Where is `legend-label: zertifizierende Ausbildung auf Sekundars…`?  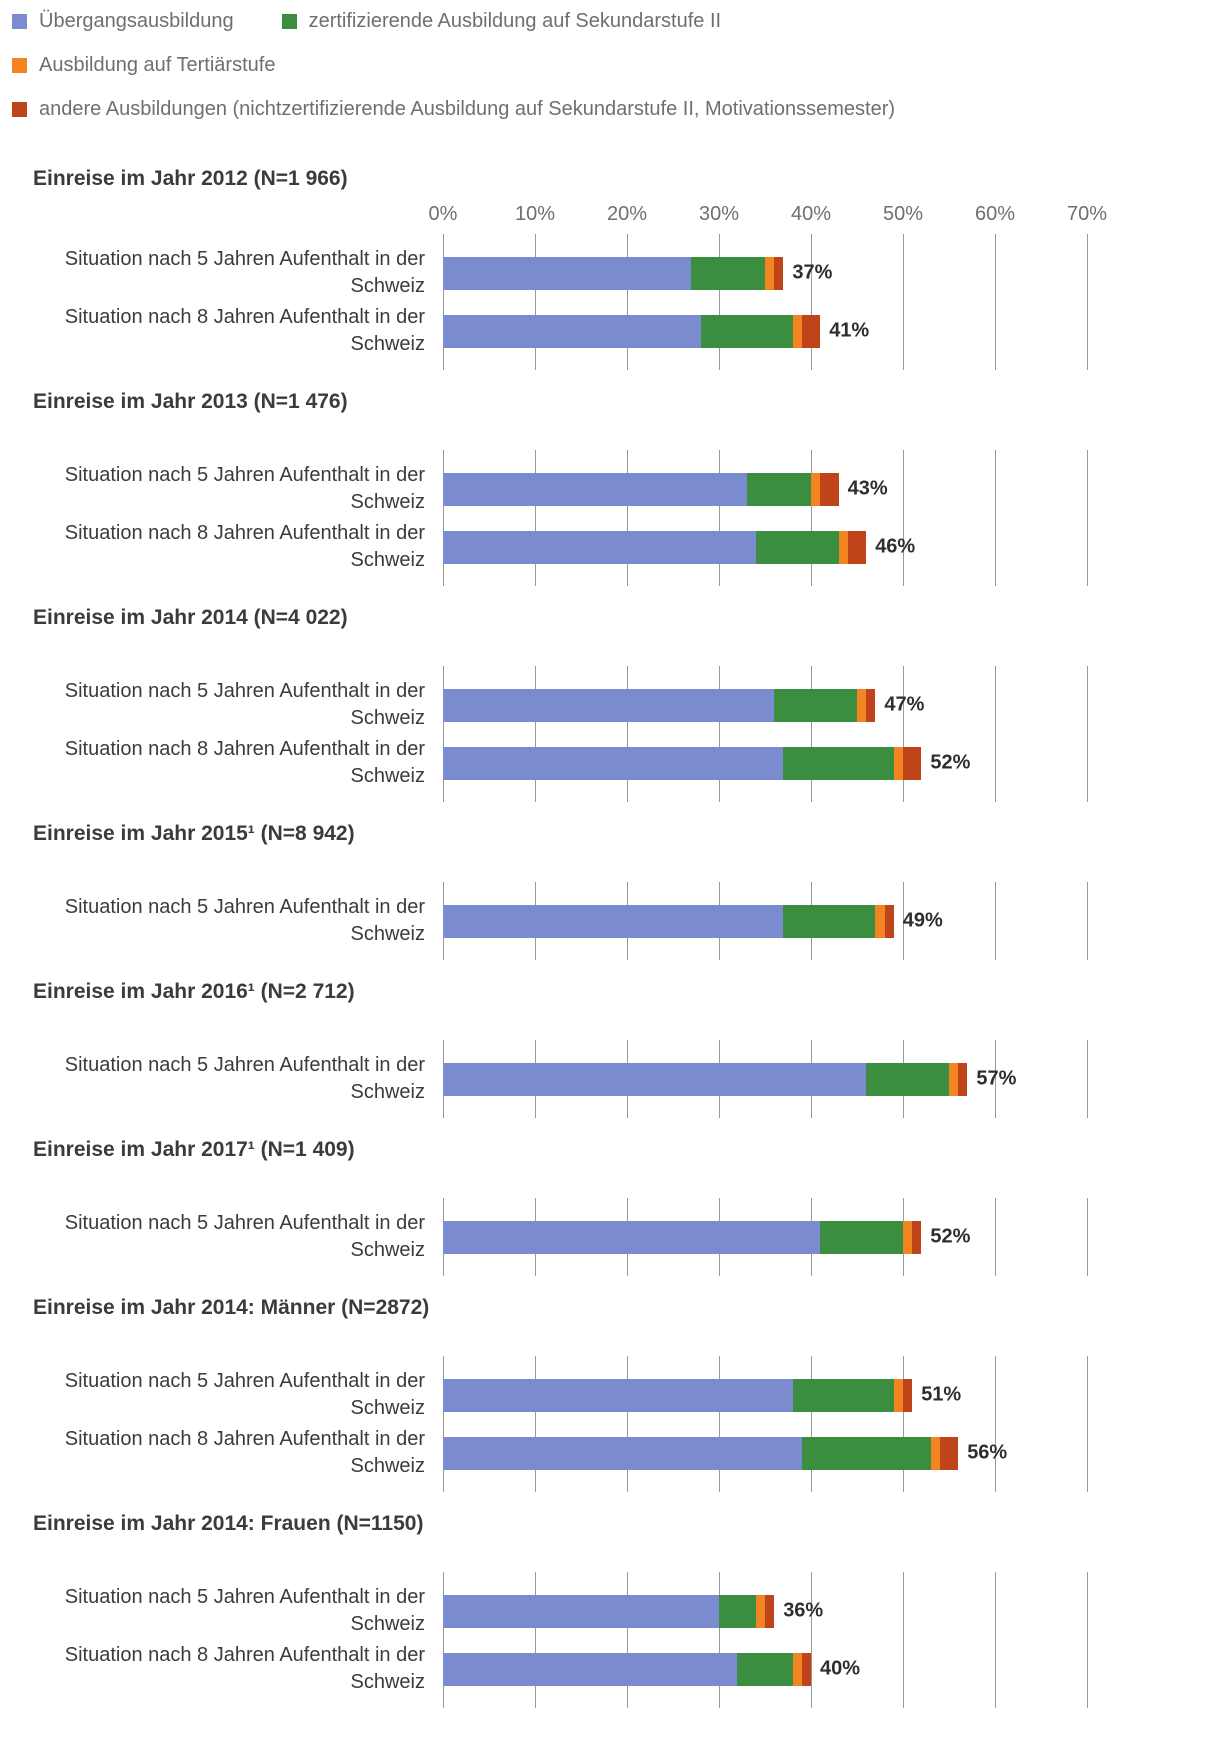
legend-label: zertifizierende Ausbildung auf Sekundars… is located at coordinates (515, 21).